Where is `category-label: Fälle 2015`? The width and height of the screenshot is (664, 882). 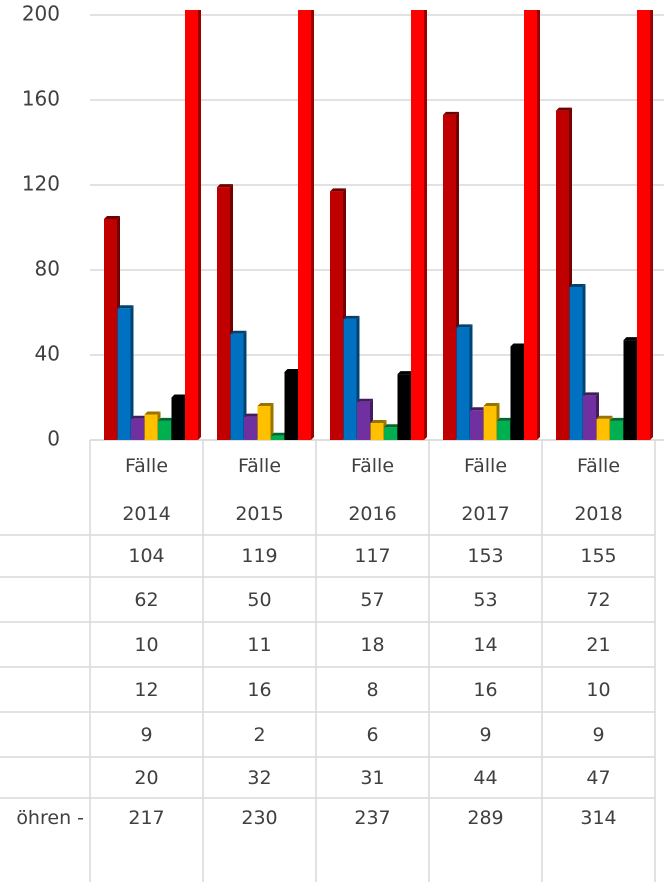 category-label: Fälle 2015 is located at coordinates (259, 490).